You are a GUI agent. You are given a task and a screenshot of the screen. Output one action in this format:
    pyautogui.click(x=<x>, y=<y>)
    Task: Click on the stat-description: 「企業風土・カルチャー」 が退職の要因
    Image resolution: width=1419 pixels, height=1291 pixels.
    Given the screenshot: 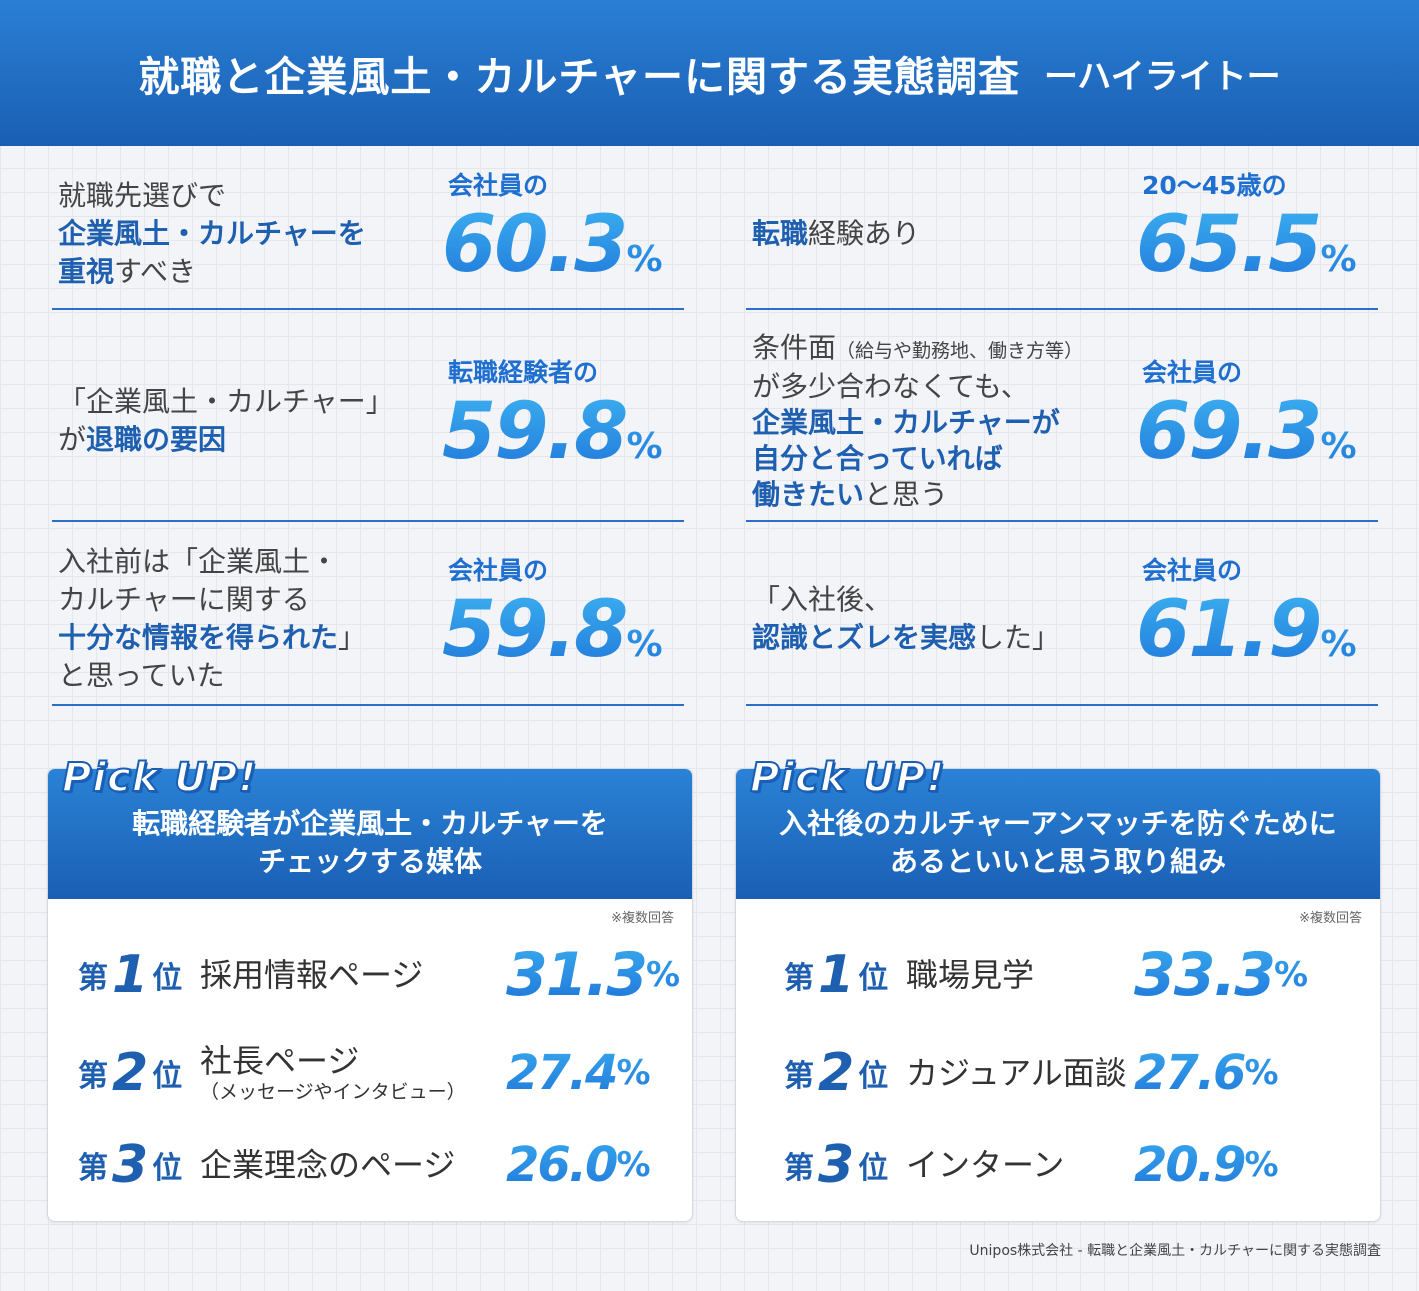 What is the action you would take?
    pyautogui.click(x=226, y=421)
    